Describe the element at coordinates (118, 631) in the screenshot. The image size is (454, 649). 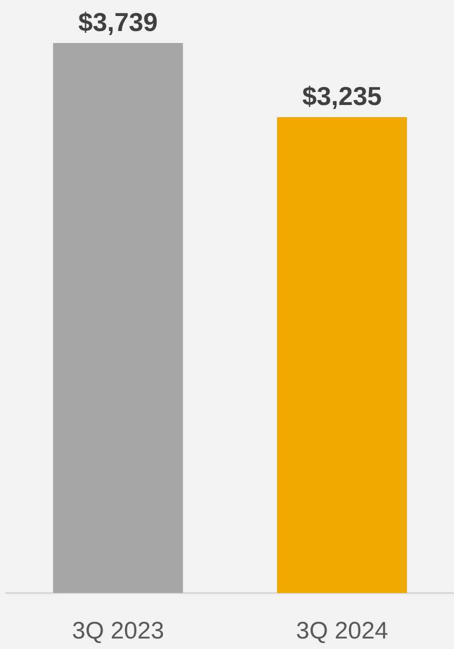
I see `x-tick-label: 3Q 2023` at that location.